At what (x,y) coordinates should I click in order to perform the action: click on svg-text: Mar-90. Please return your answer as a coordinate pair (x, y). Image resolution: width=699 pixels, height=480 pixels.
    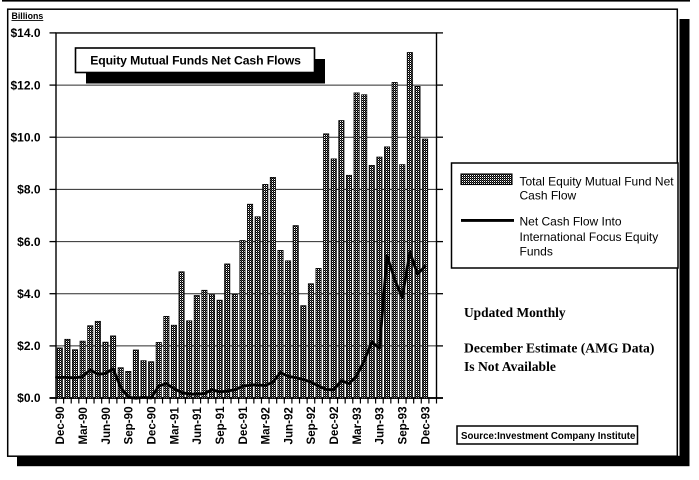
    Looking at the image, I should click on (83, 425).